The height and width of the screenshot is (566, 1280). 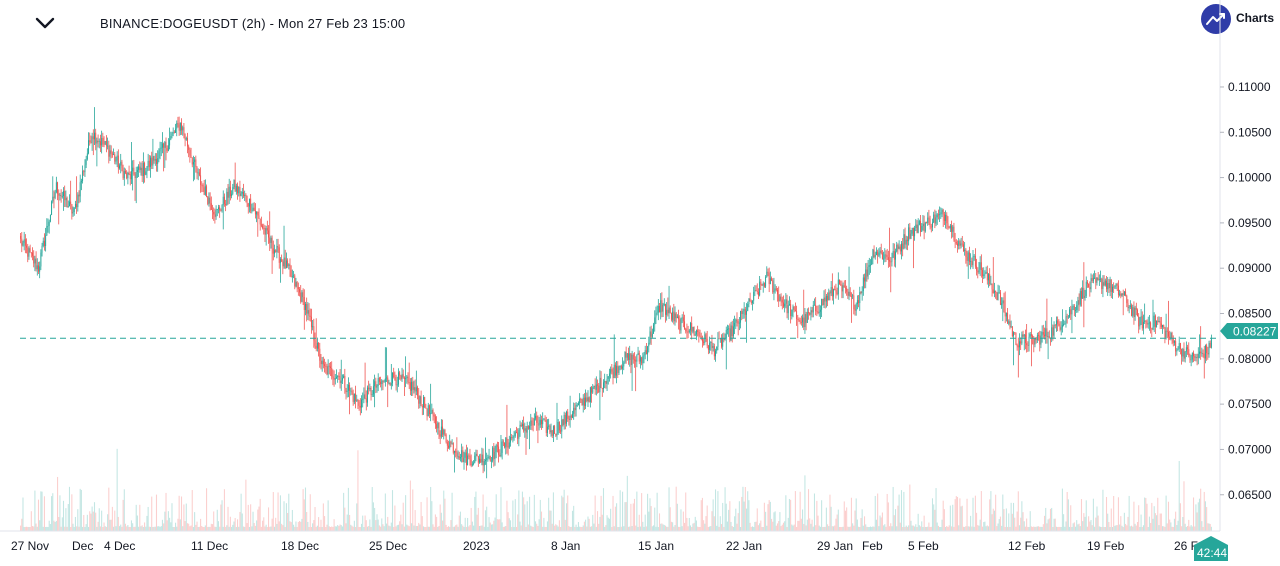 What do you see at coordinates (45, 23) in the screenshot?
I see `chevron-down-icon` at bounding box center [45, 23].